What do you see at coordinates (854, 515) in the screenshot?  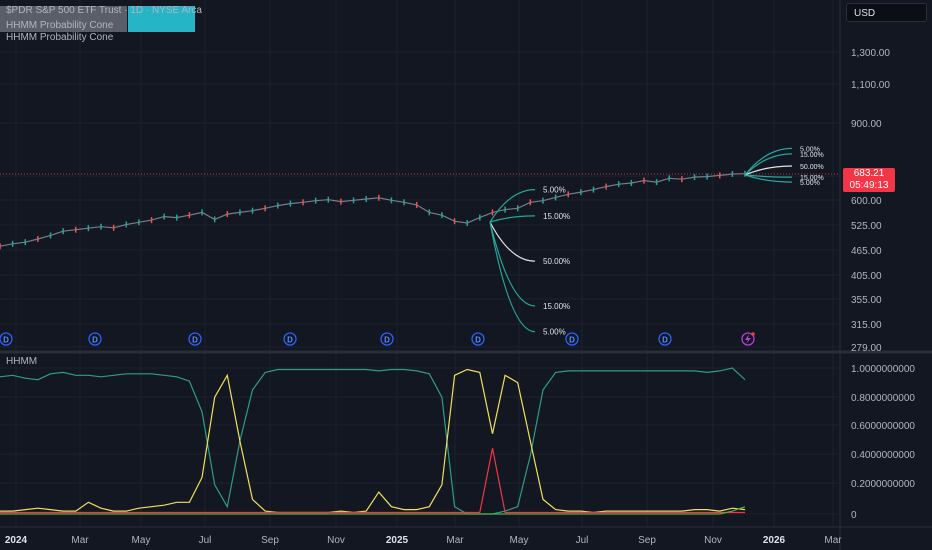 I see `hhmm-tick-label: 0` at bounding box center [854, 515].